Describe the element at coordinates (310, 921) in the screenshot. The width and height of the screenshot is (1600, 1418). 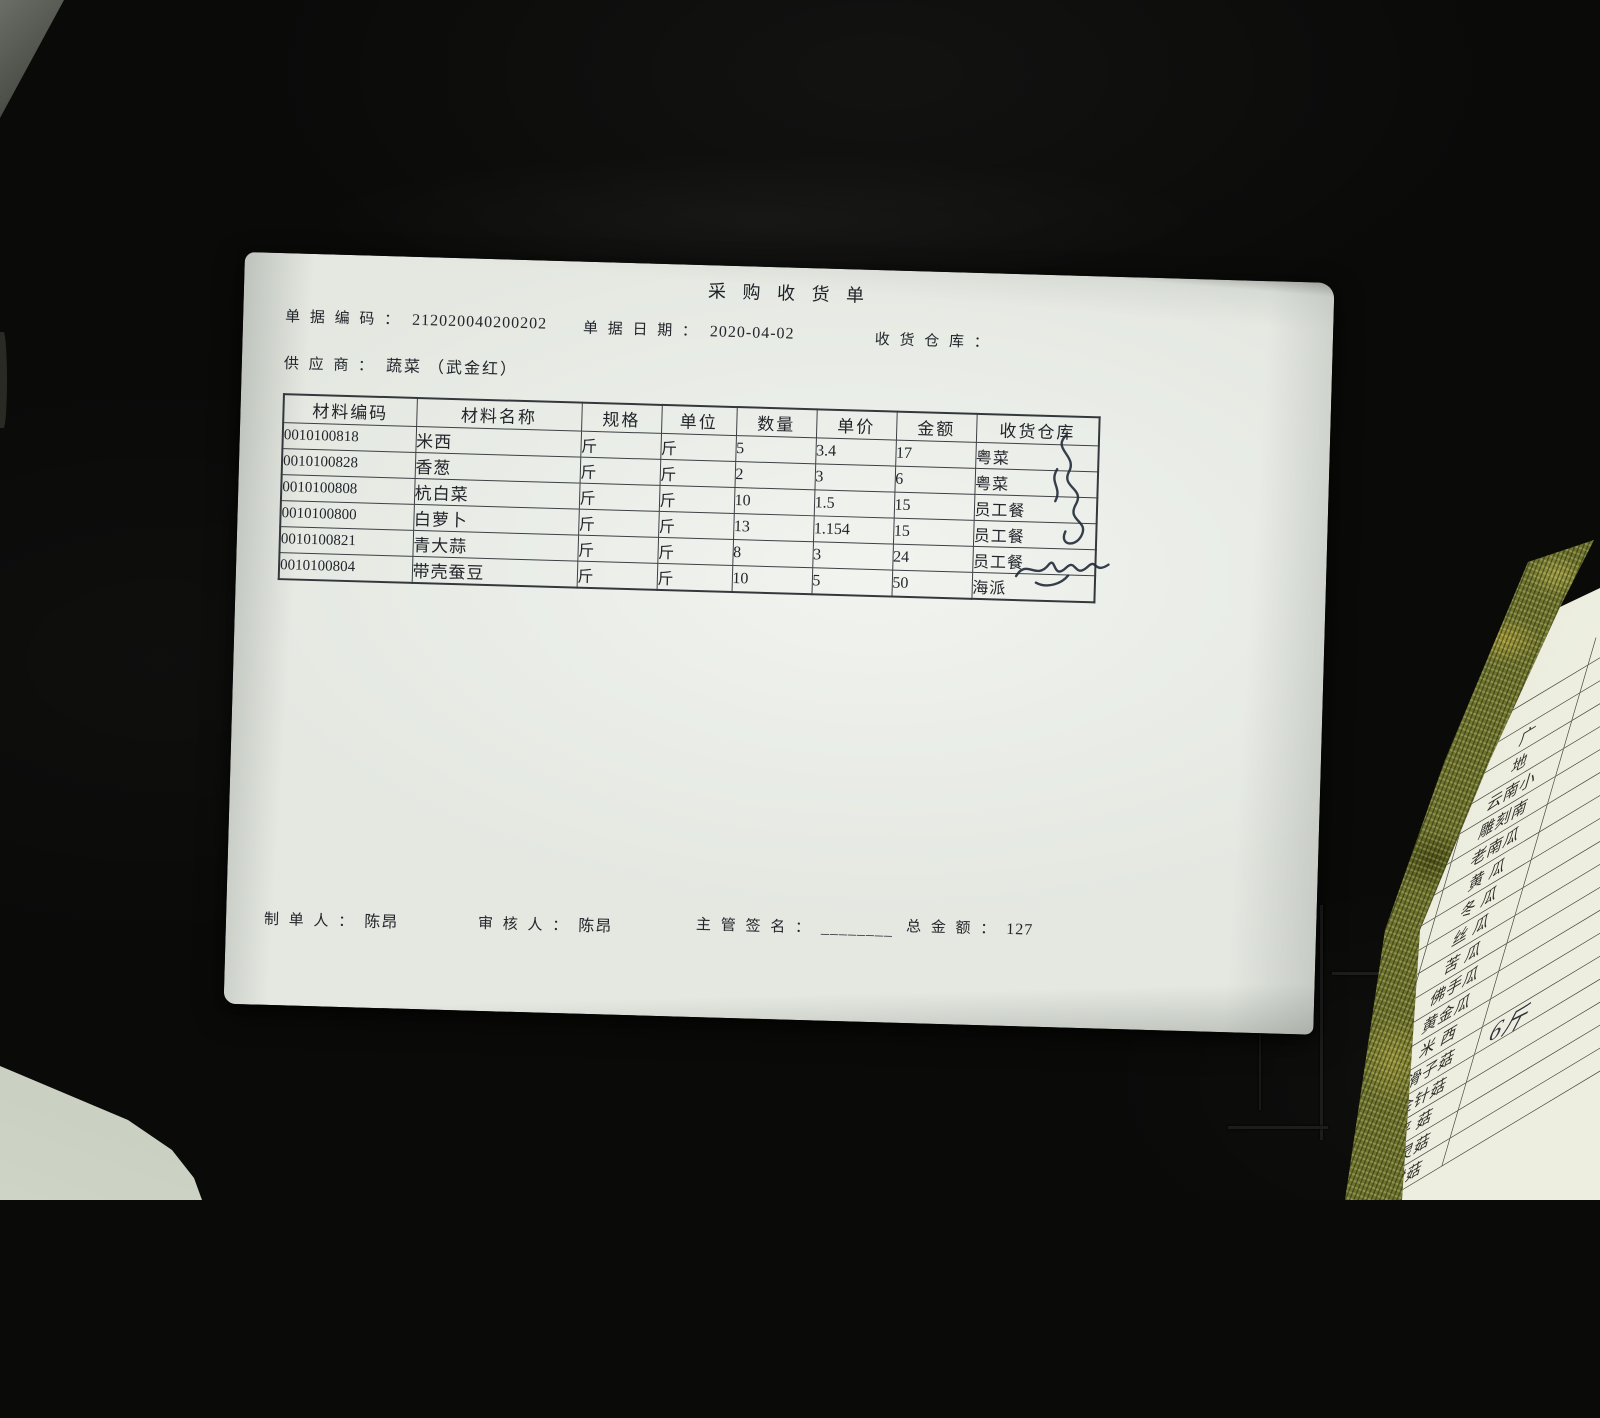
I see `maker-label: 制 单 人 ：` at that location.